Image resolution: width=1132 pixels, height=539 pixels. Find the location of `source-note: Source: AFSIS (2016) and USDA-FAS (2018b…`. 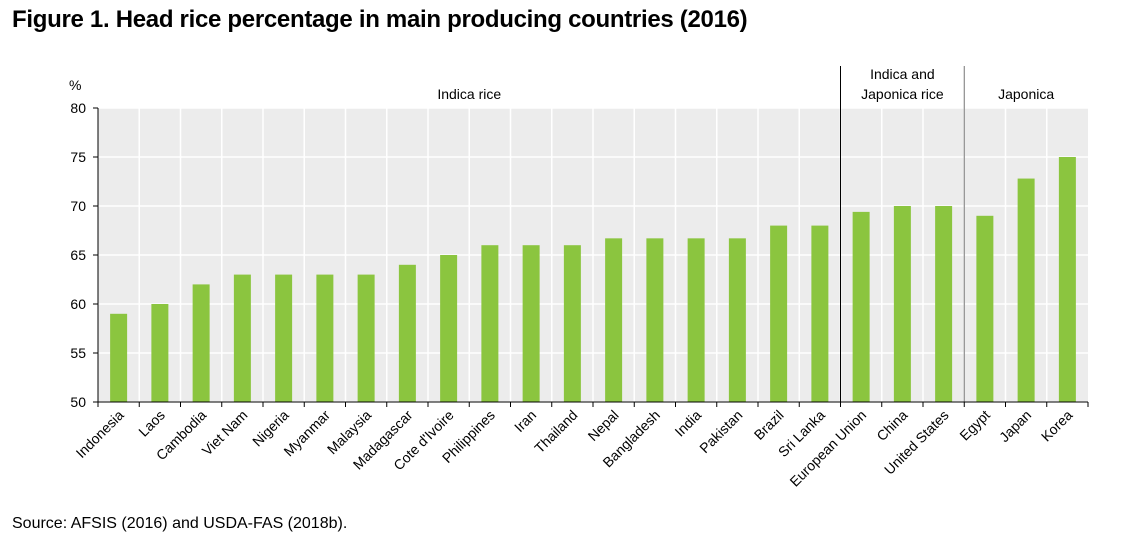

source-note: Source: AFSIS (2016) and USDA-FAS (2018b… is located at coordinates (180, 523).